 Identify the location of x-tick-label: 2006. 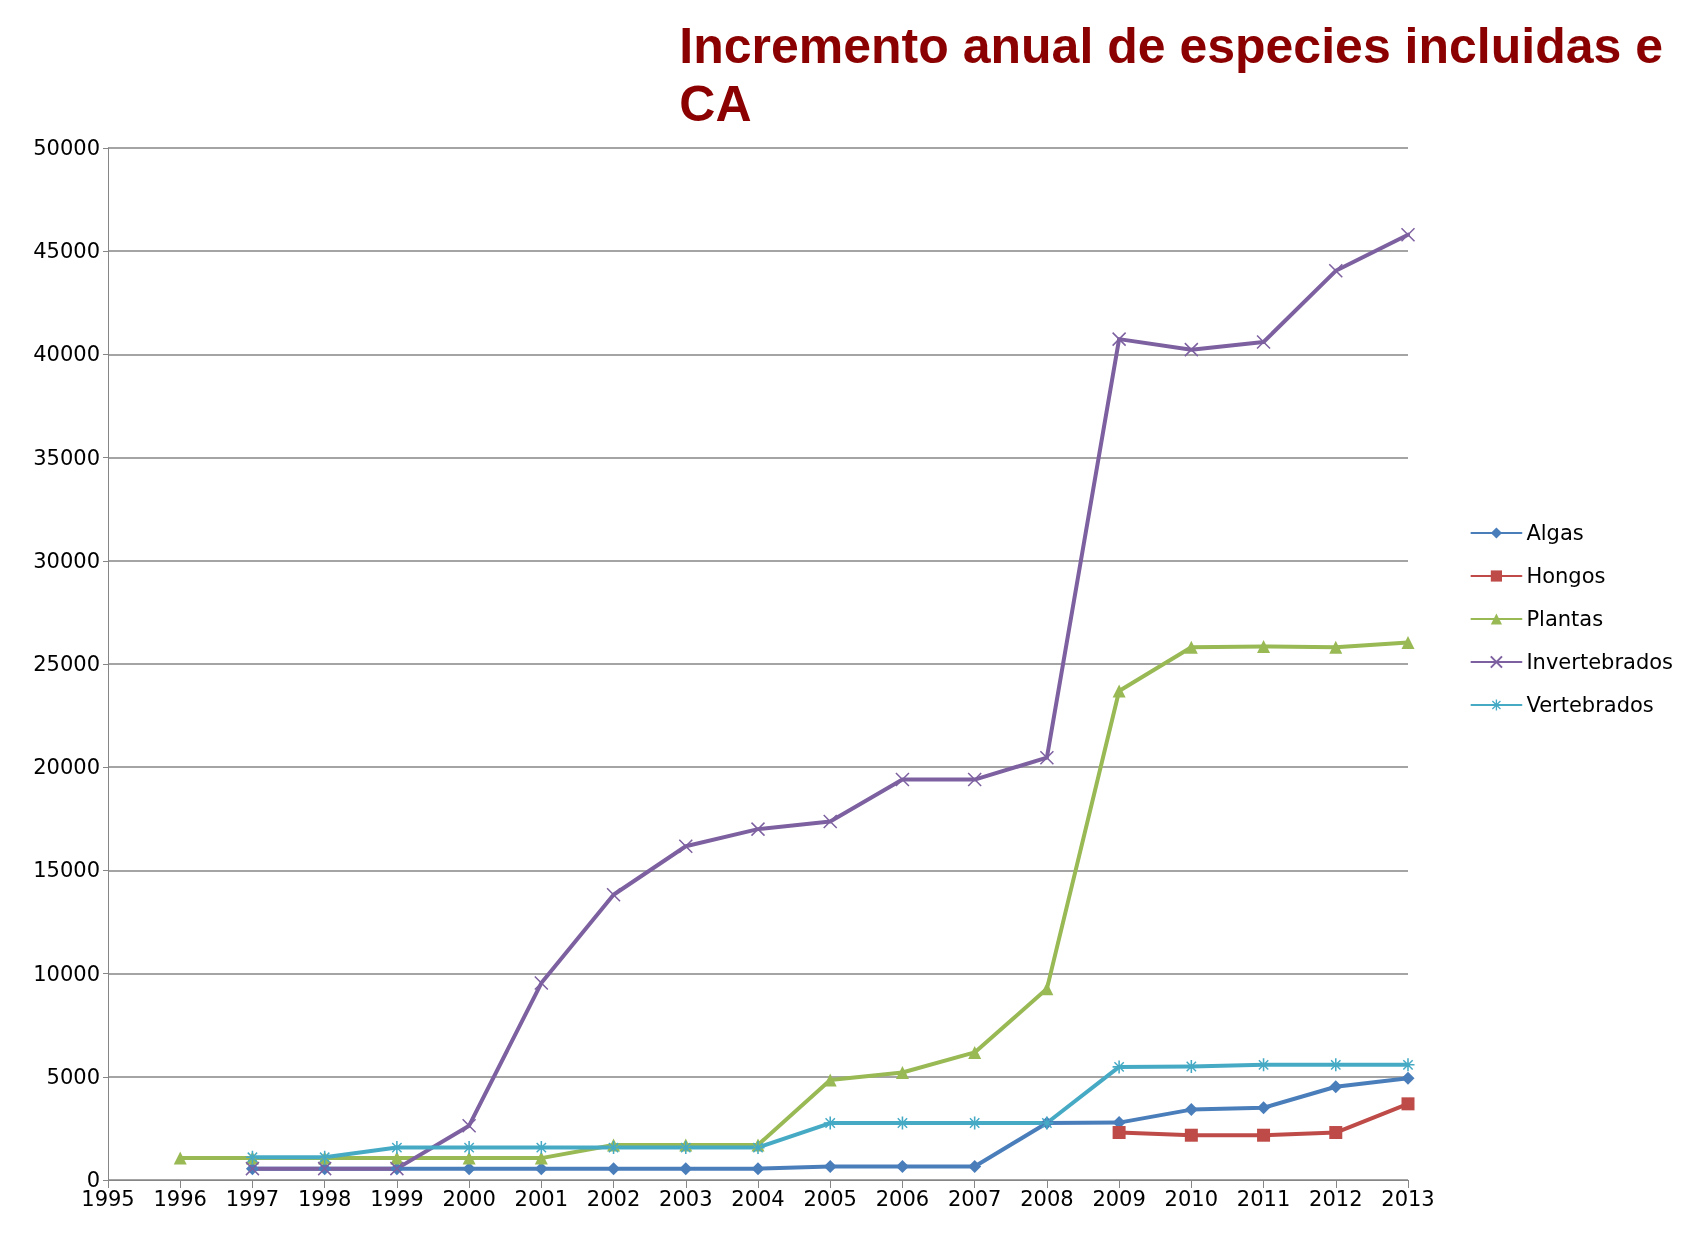
(902, 1198).